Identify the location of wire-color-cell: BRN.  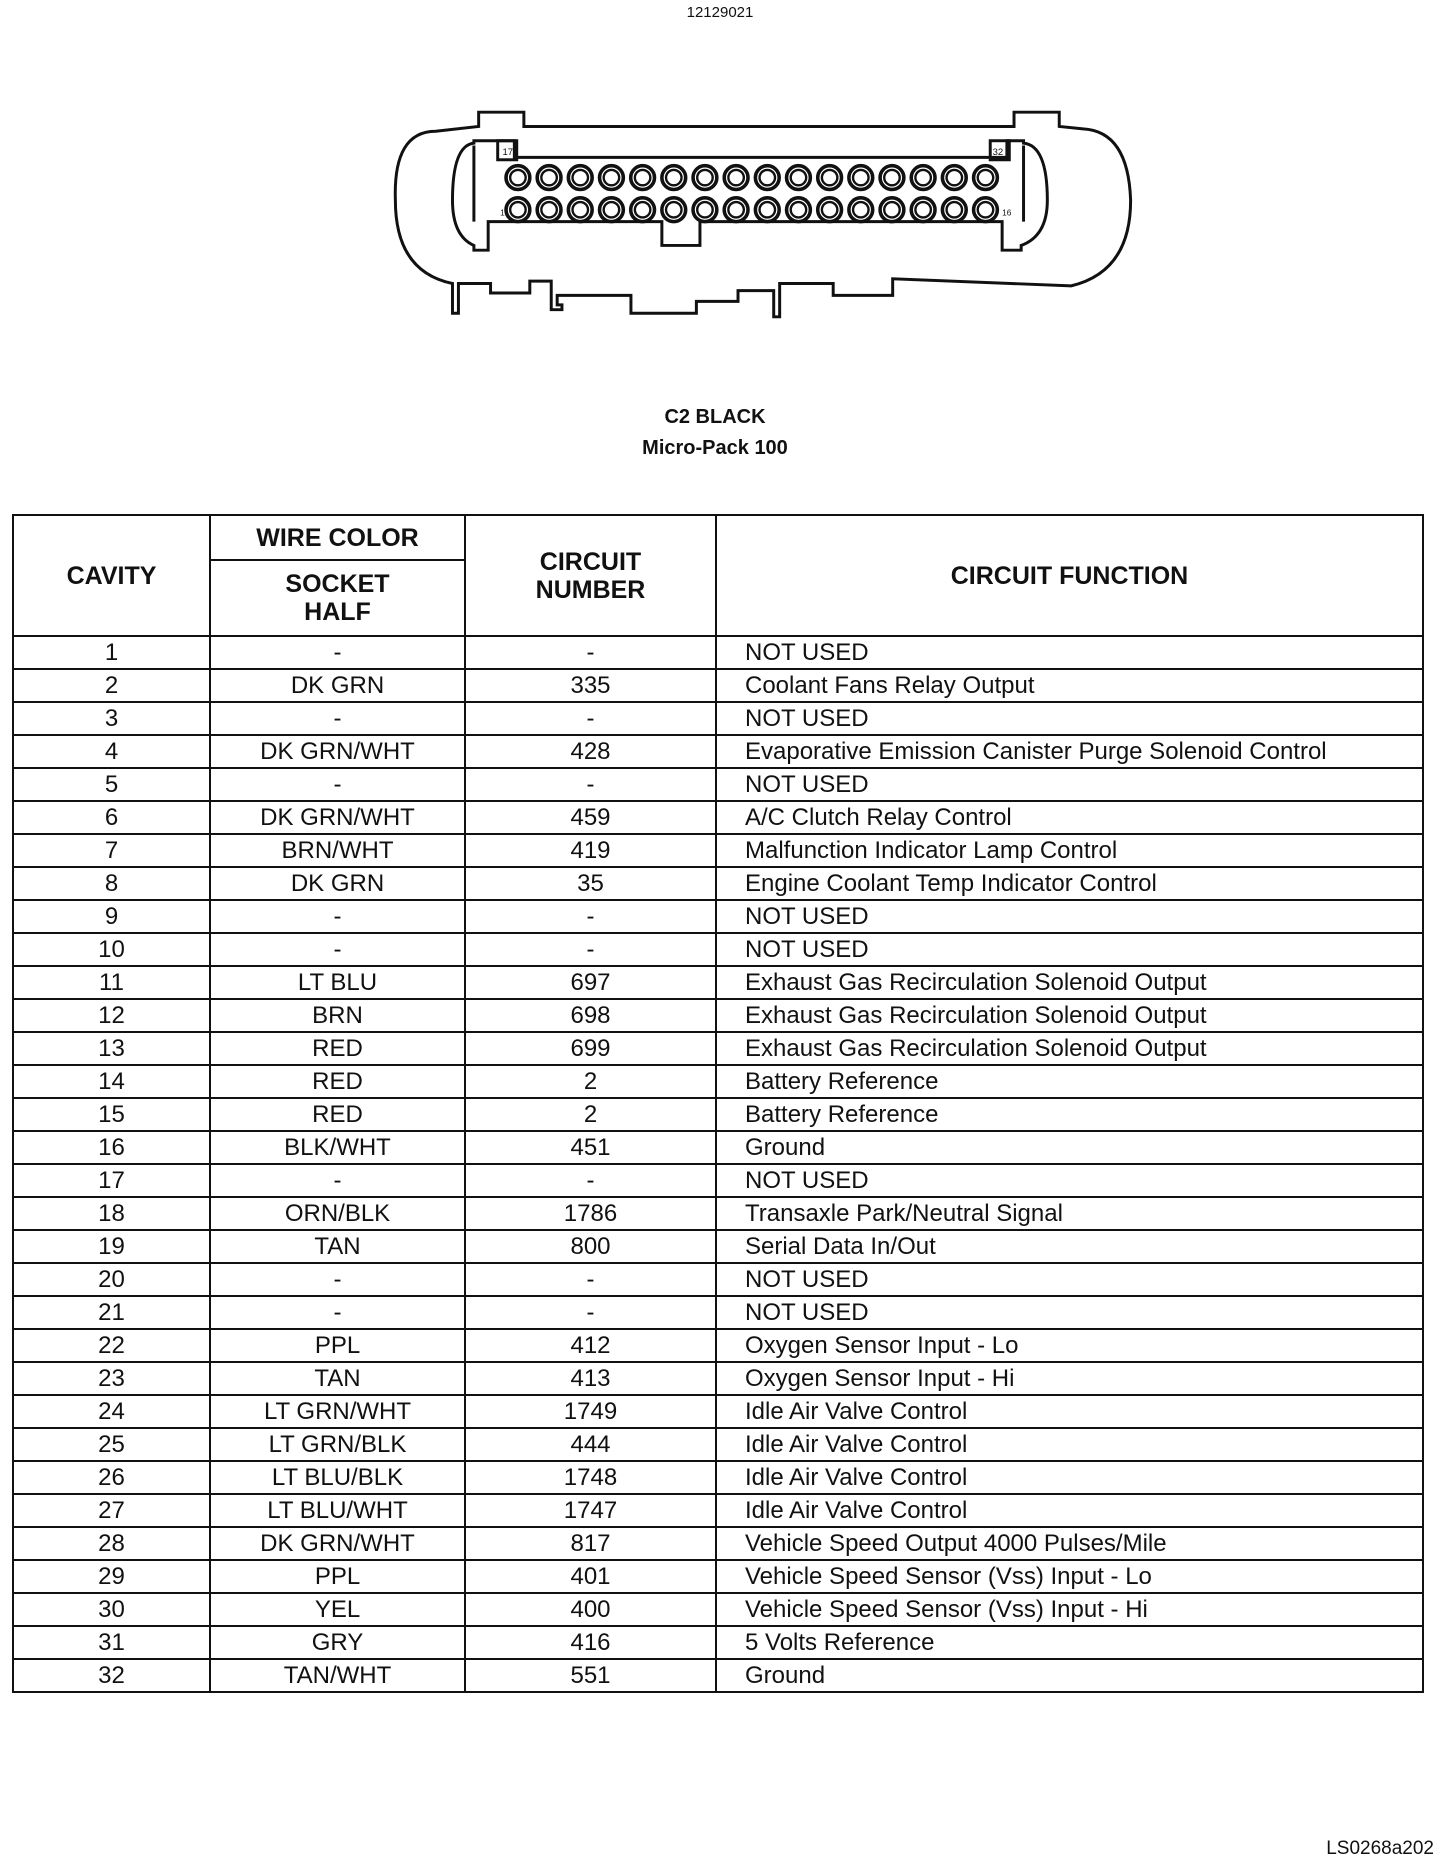
(337, 1015).